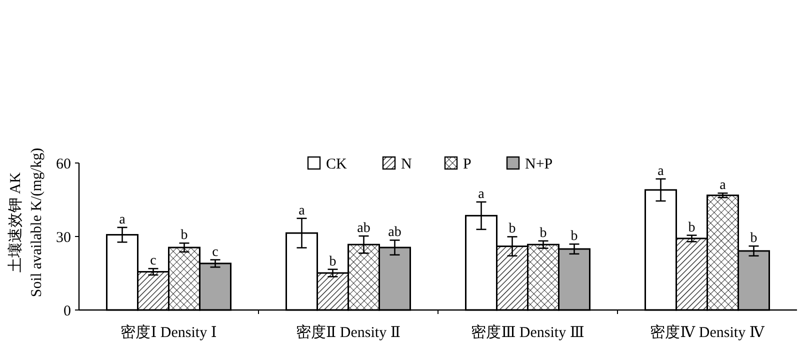 This screenshot has height=348, width=800. Describe the element at coordinates (168, 332) in the screenshot. I see `x-tick-label: 密度Ⅰ Density Ⅰ` at that location.